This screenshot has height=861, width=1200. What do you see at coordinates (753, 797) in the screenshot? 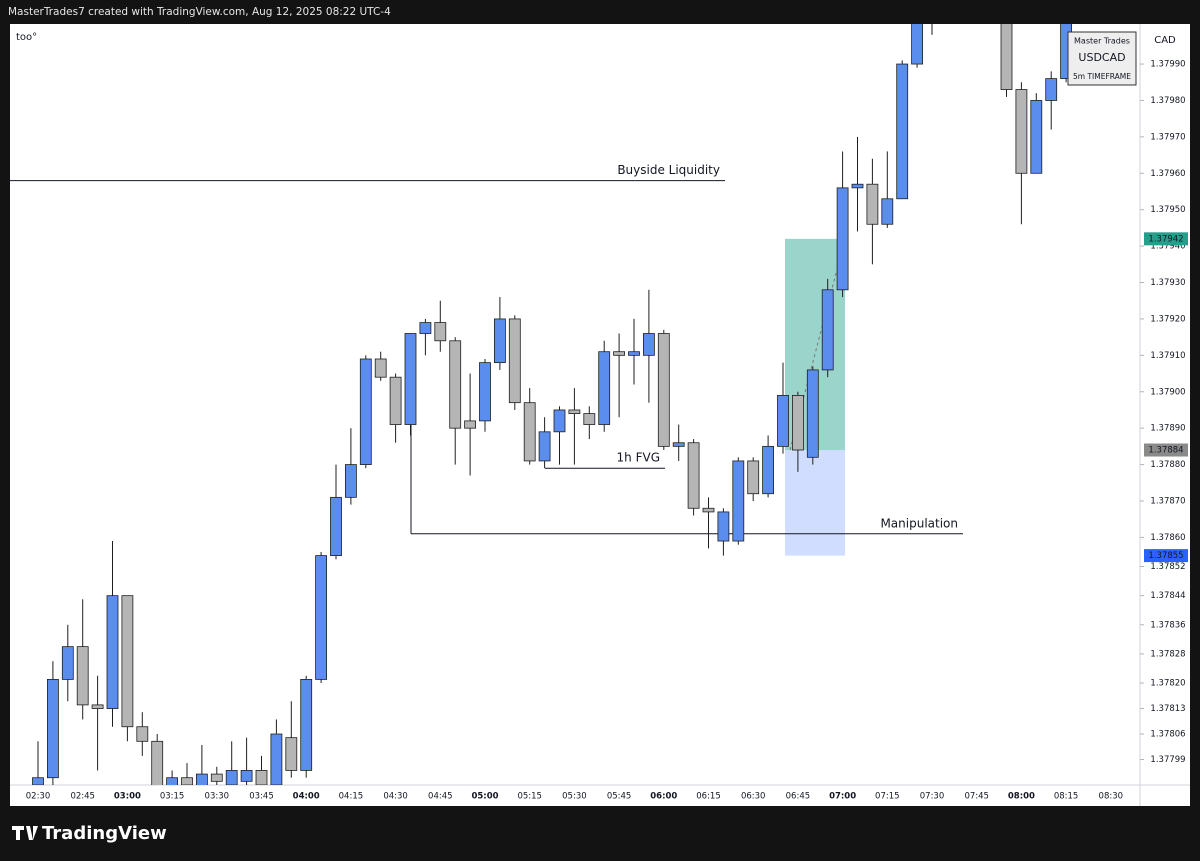
I see `x-tick-label: 06:30` at bounding box center [753, 797].